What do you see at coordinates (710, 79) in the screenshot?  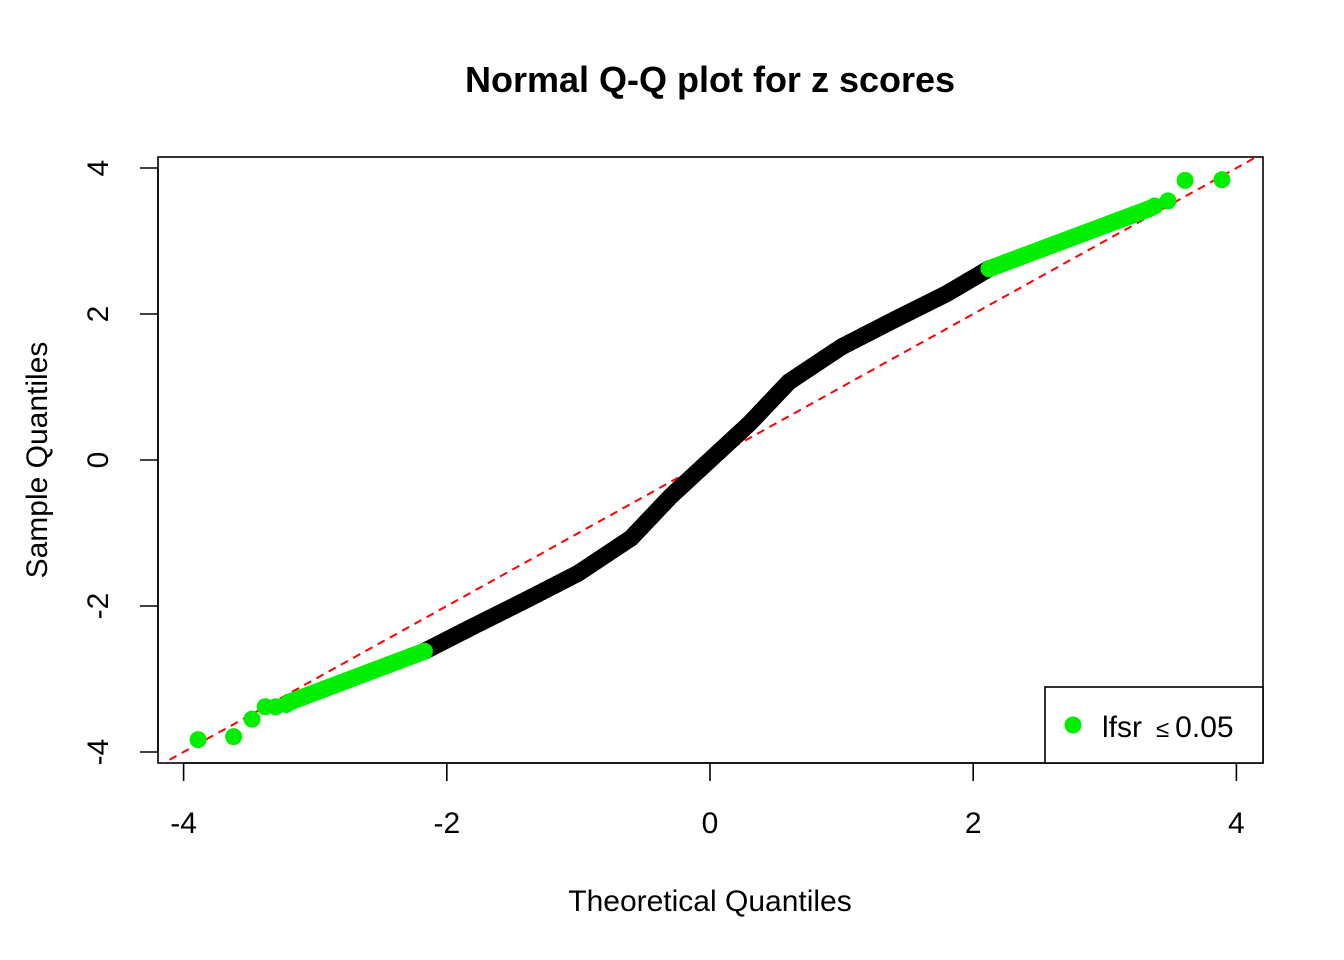 I see `chart-title: Normal Q-Q plot for z scores` at bounding box center [710, 79].